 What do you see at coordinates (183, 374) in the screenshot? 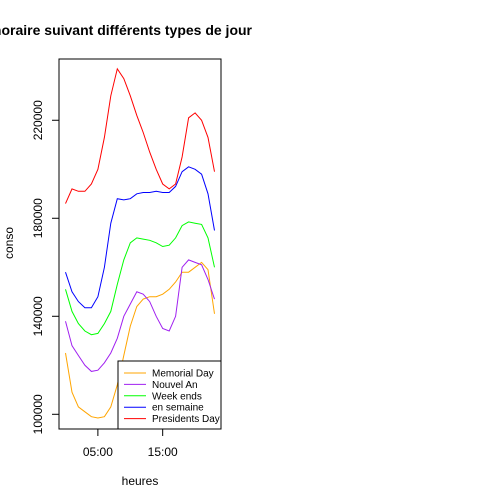
I see `legend-label: Memorial Day` at bounding box center [183, 374].